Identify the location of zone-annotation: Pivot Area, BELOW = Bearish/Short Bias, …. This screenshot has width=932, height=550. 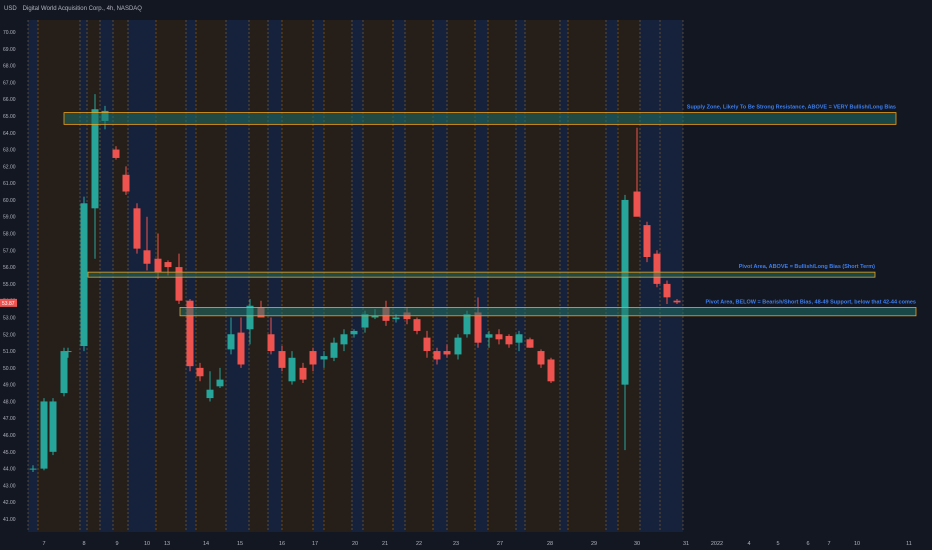
(810, 302).